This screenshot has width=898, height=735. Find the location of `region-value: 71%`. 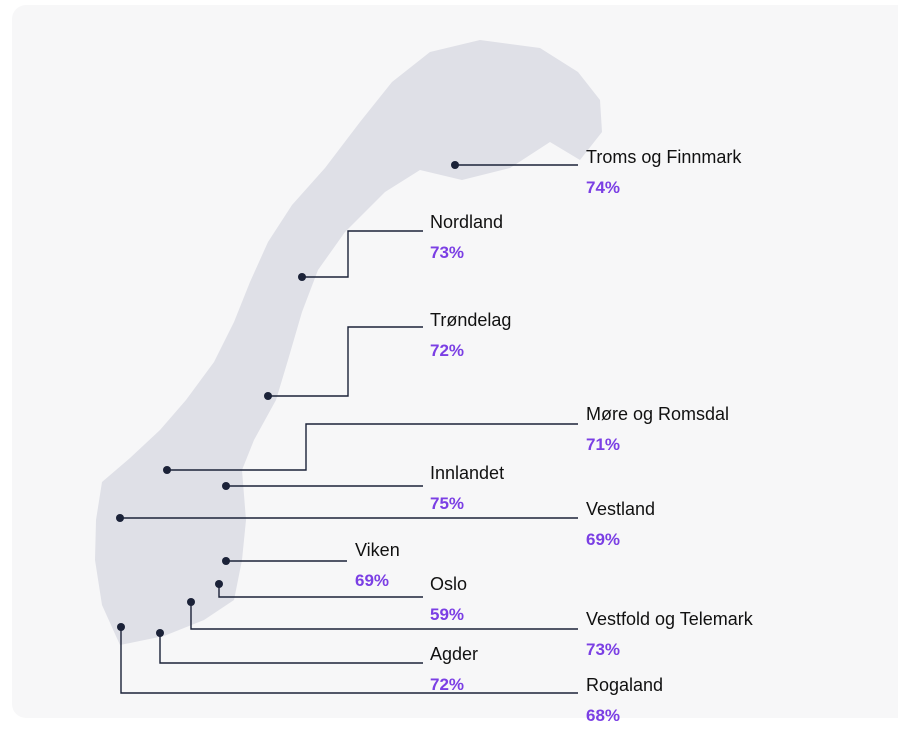

region-value: 71% is located at coordinates (603, 444).